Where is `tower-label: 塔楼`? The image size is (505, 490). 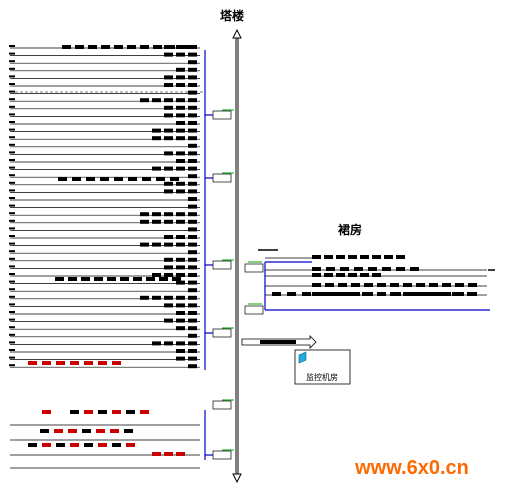 tower-label: 塔楼 is located at coordinates (232, 15).